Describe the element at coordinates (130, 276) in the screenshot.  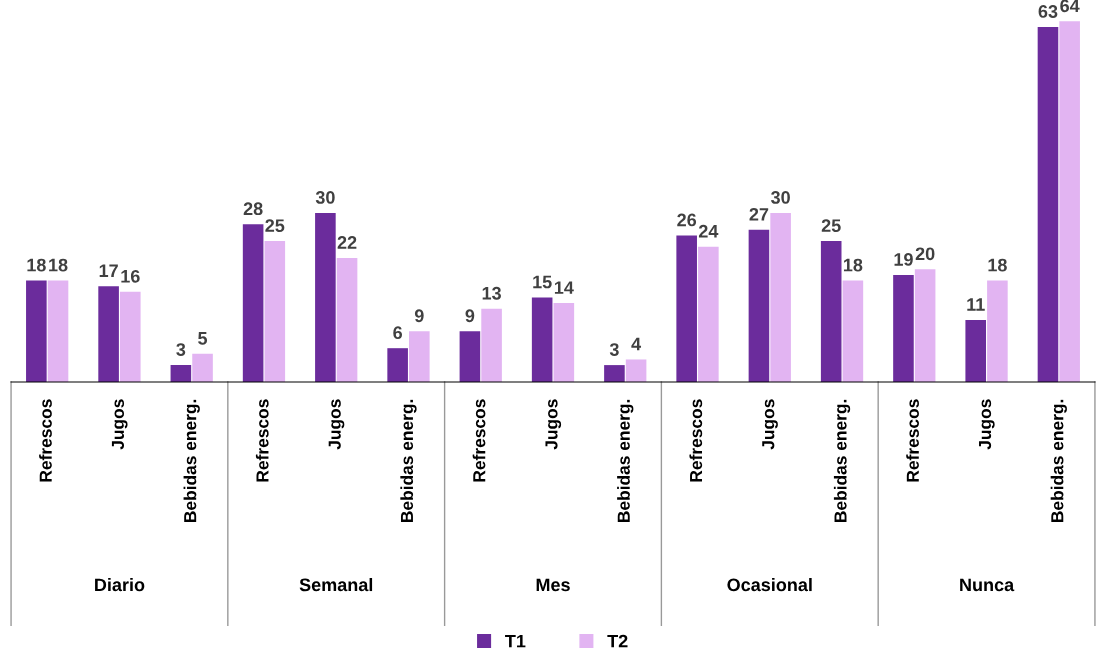
I see `data-label: 16` at that location.